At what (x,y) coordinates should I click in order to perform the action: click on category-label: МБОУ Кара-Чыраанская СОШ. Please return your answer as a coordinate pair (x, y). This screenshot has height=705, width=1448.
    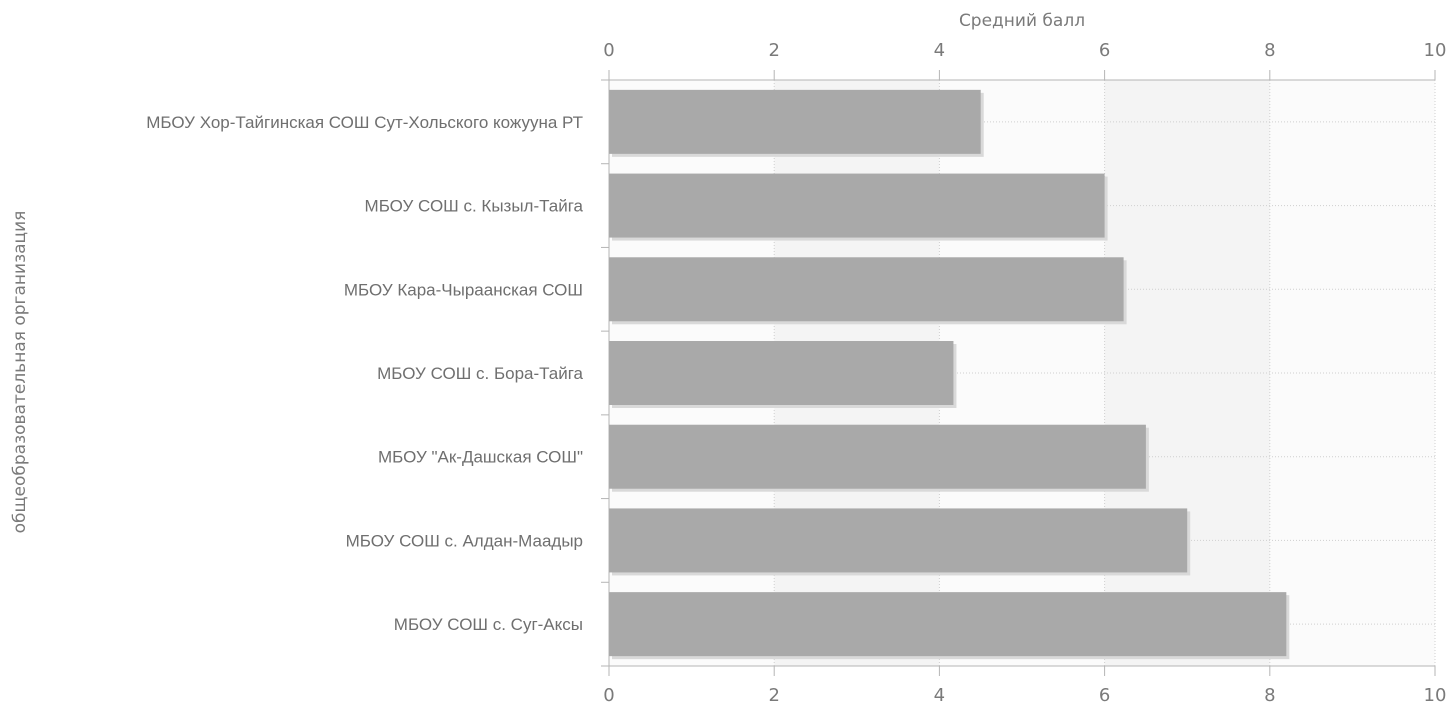
    Looking at the image, I should click on (463, 289).